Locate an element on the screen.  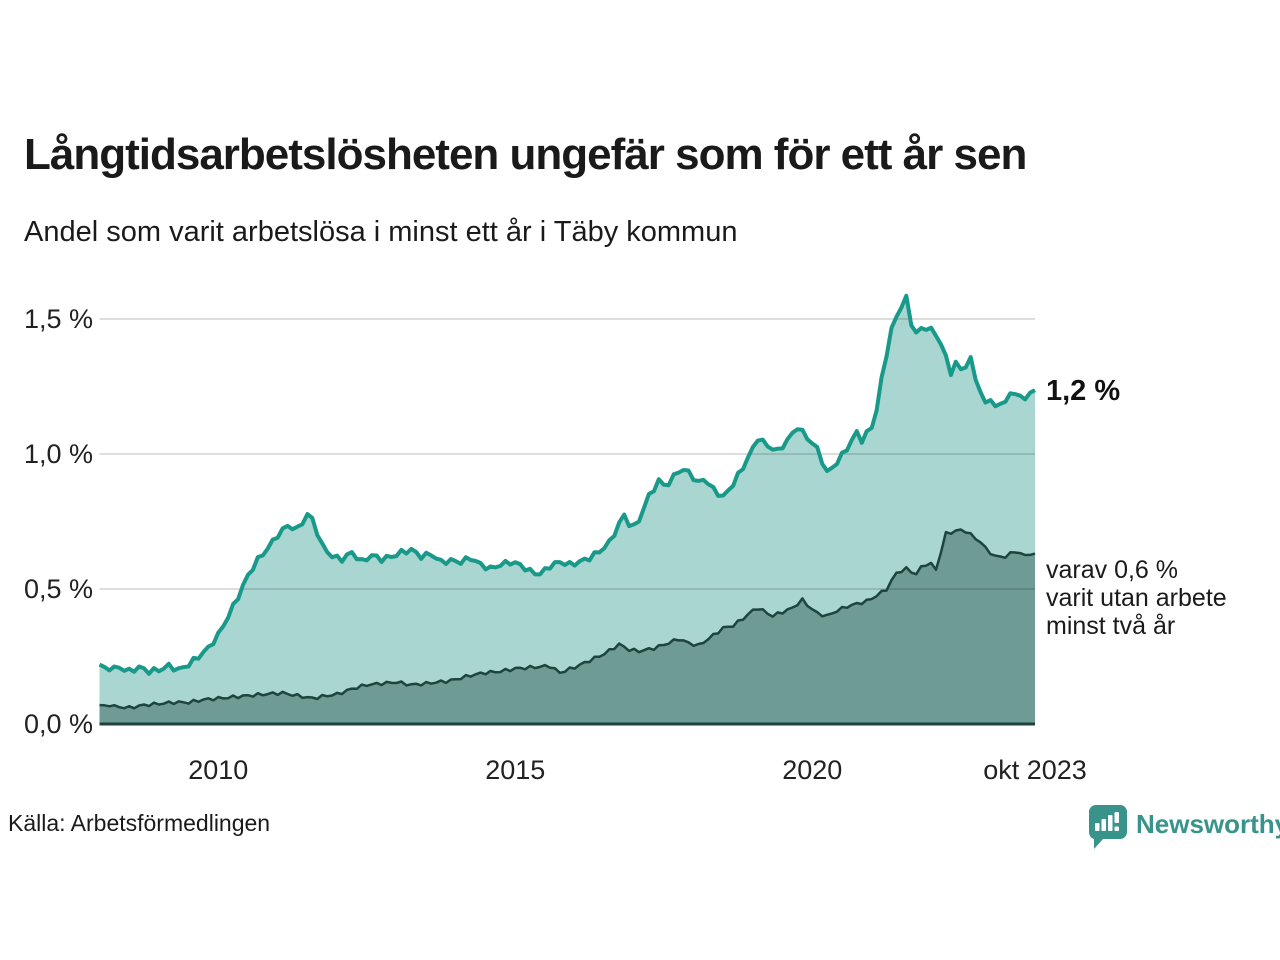
x-tick-label: 2020 is located at coordinates (812, 770).